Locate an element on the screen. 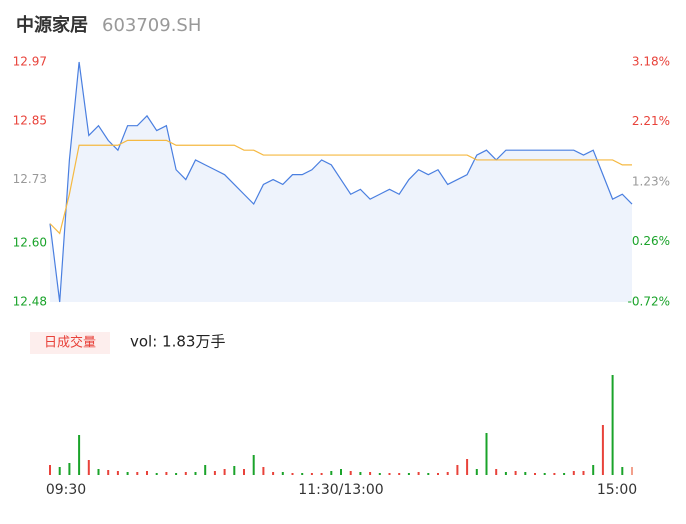  stock-name: 中源家居 is located at coordinates (52, 25).